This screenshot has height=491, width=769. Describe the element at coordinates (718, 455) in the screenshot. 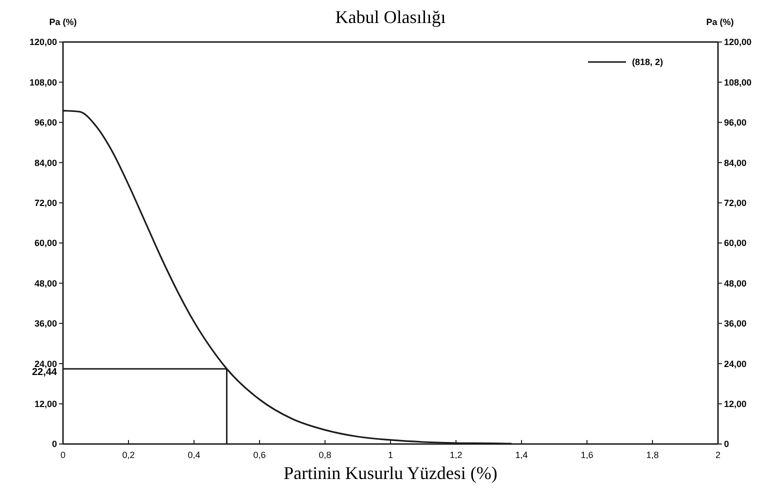

I see `x-tick-label: 2` at that location.